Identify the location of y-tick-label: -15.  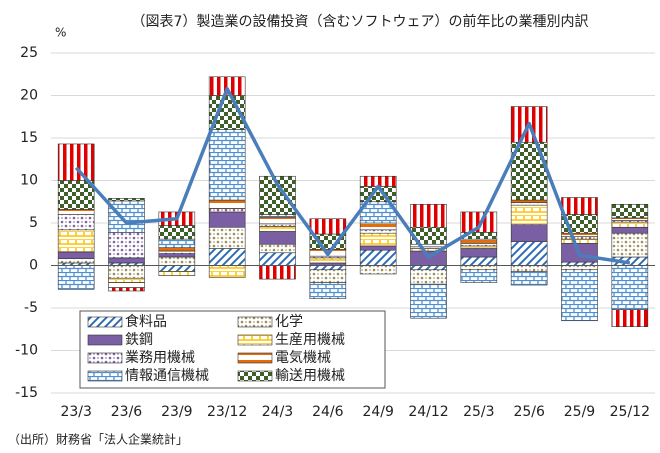
(26, 393).